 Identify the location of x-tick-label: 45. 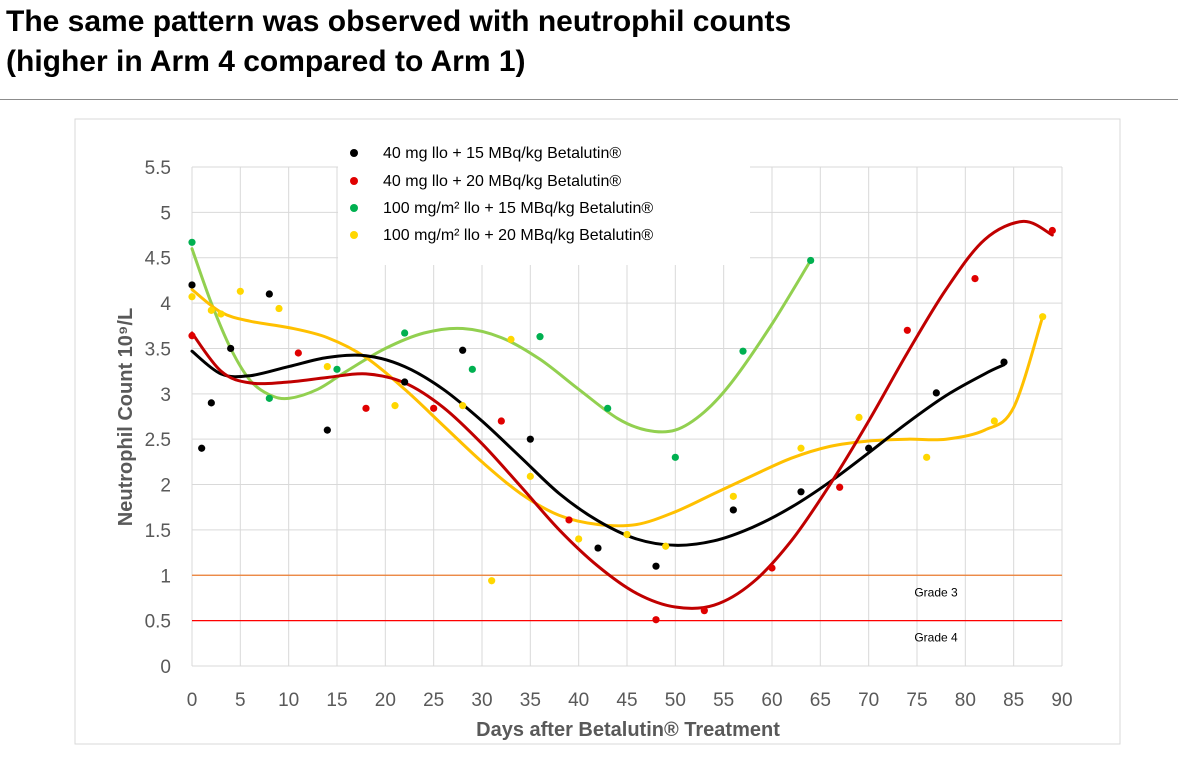
(626, 700).